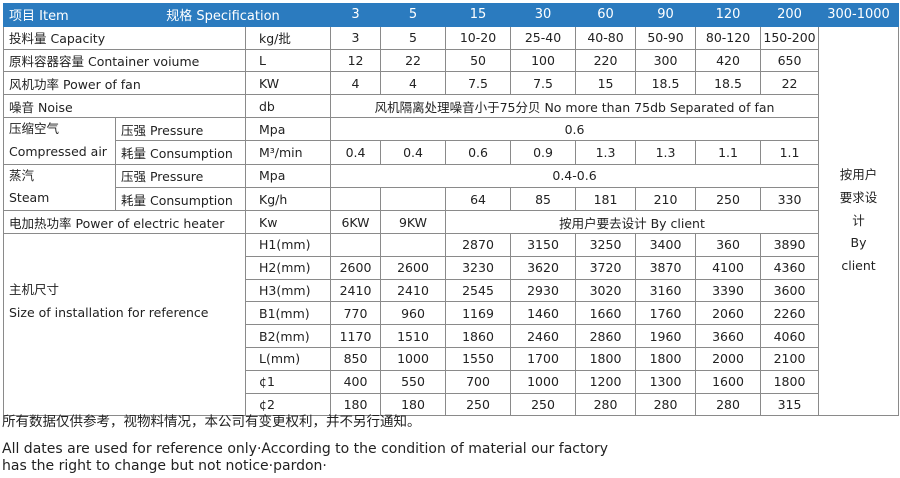  I want to click on value-cell: 40-80, so click(606, 37).